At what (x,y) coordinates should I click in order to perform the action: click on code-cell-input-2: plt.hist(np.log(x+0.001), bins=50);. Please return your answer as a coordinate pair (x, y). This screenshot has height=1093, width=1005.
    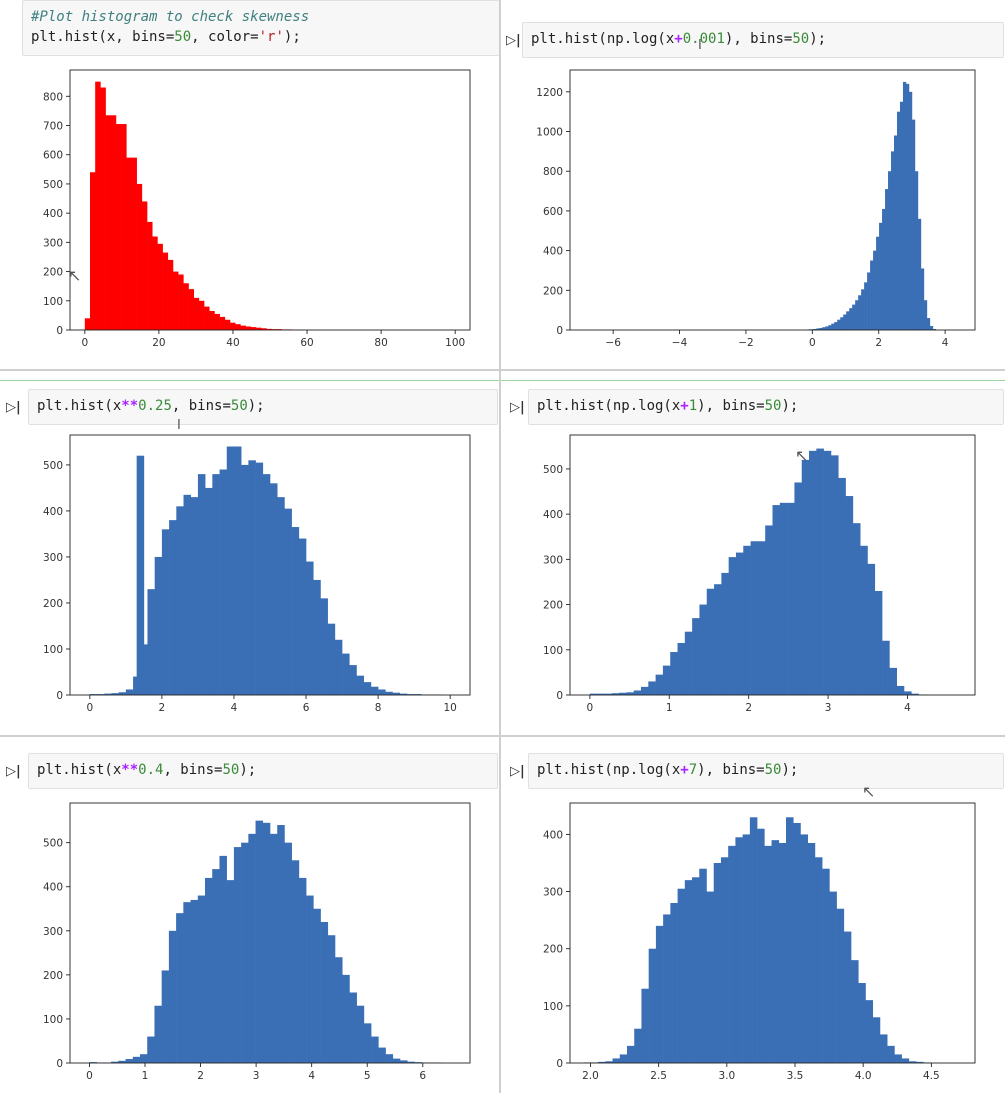
    Looking at the image, I should click on (763, 40).